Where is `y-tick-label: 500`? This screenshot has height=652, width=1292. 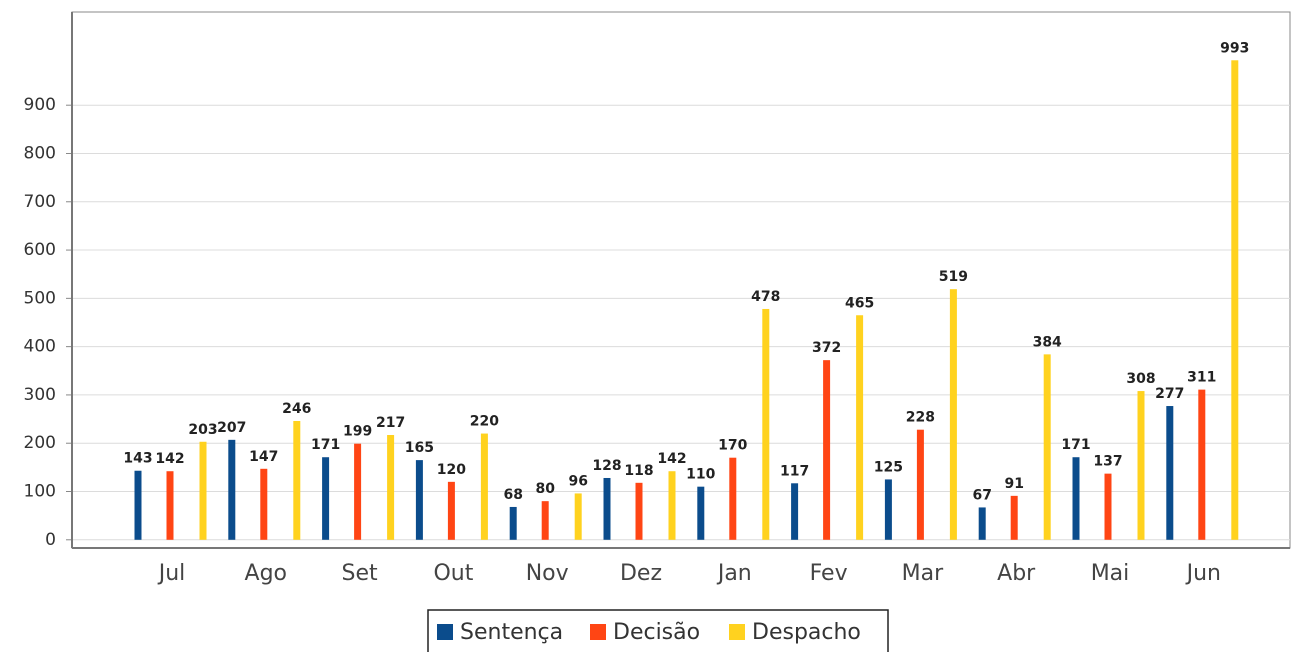 y-tick-label: 500 is located at coordinates (40, 298).